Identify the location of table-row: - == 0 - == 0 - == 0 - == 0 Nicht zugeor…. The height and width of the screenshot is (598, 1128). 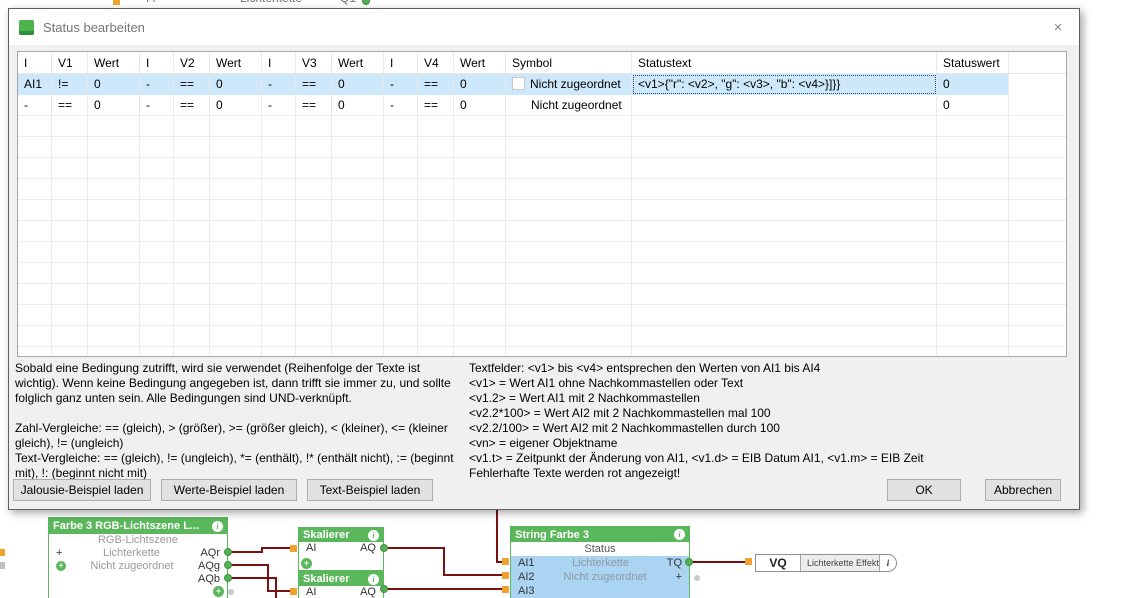
(542, 105).